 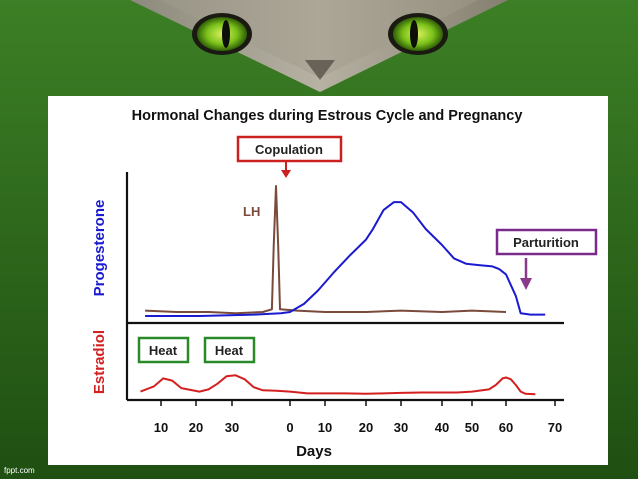 I want to click on copulation-annotation: Copulation, so click(x=289, y=156).